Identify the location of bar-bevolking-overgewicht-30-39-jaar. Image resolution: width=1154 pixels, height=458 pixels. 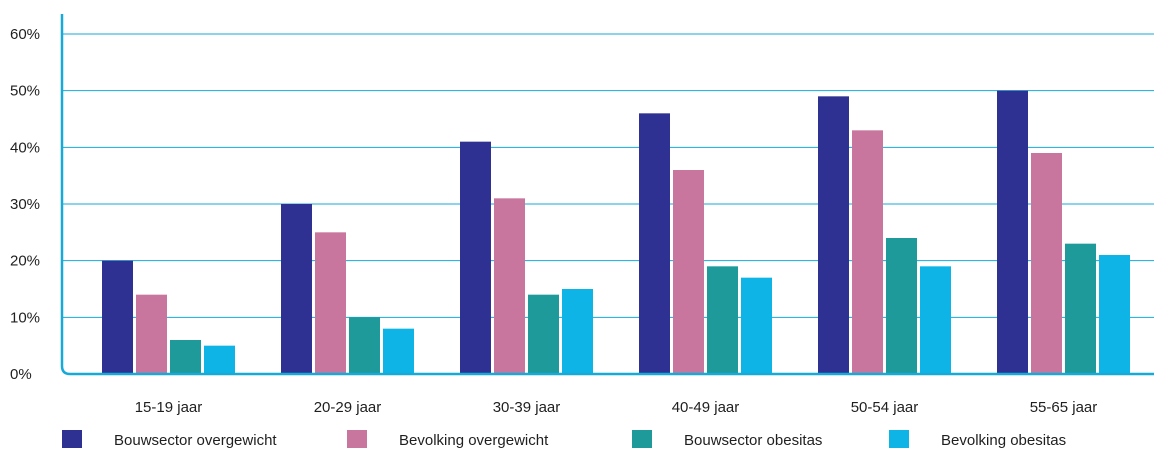
(509, 286).